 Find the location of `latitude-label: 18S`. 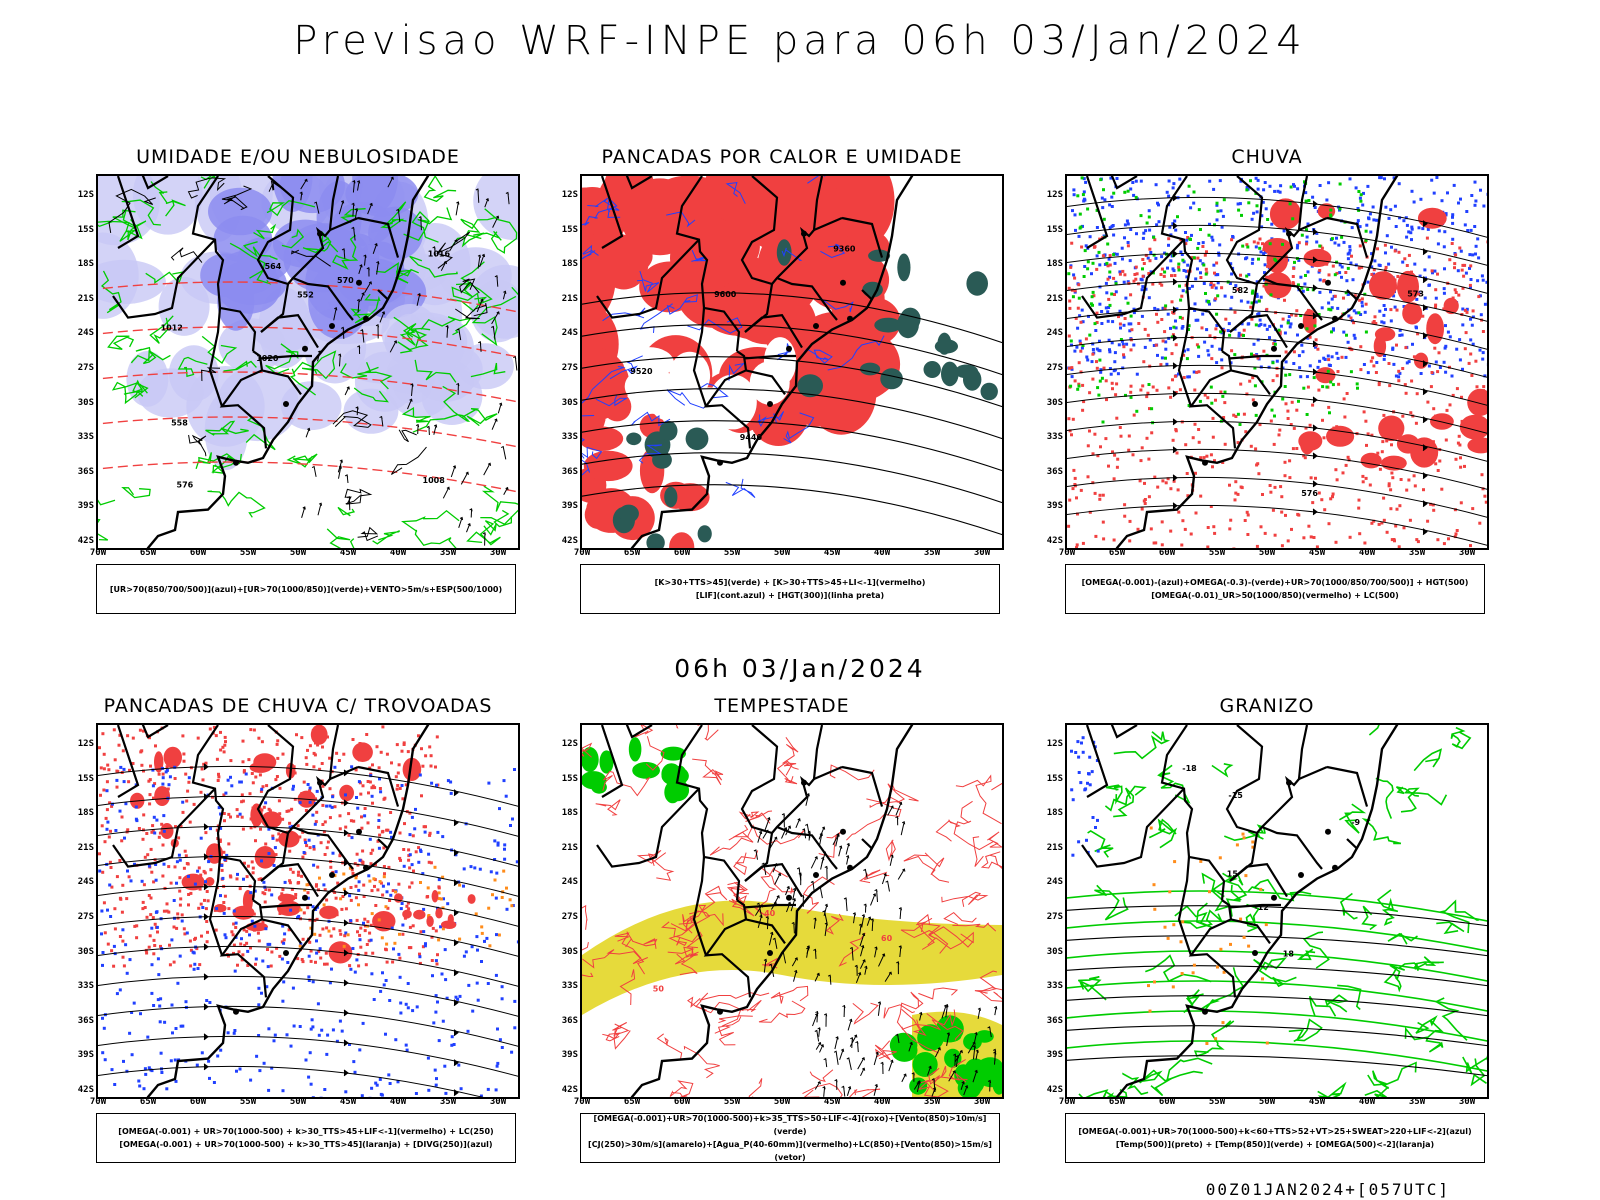

latitude-label: 18S is located at coordinates (1054, 264).